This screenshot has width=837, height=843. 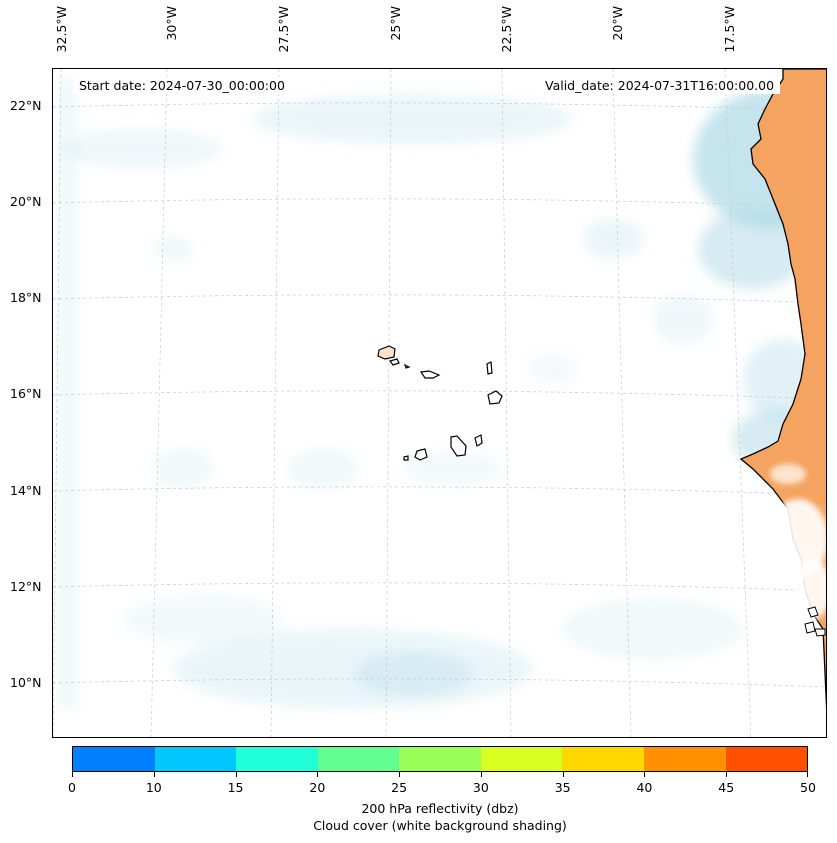 What do you see at coordinates (26, 682) in the screenshot?
I see `lat-label: 10°N` at bounding box center [26, 682].